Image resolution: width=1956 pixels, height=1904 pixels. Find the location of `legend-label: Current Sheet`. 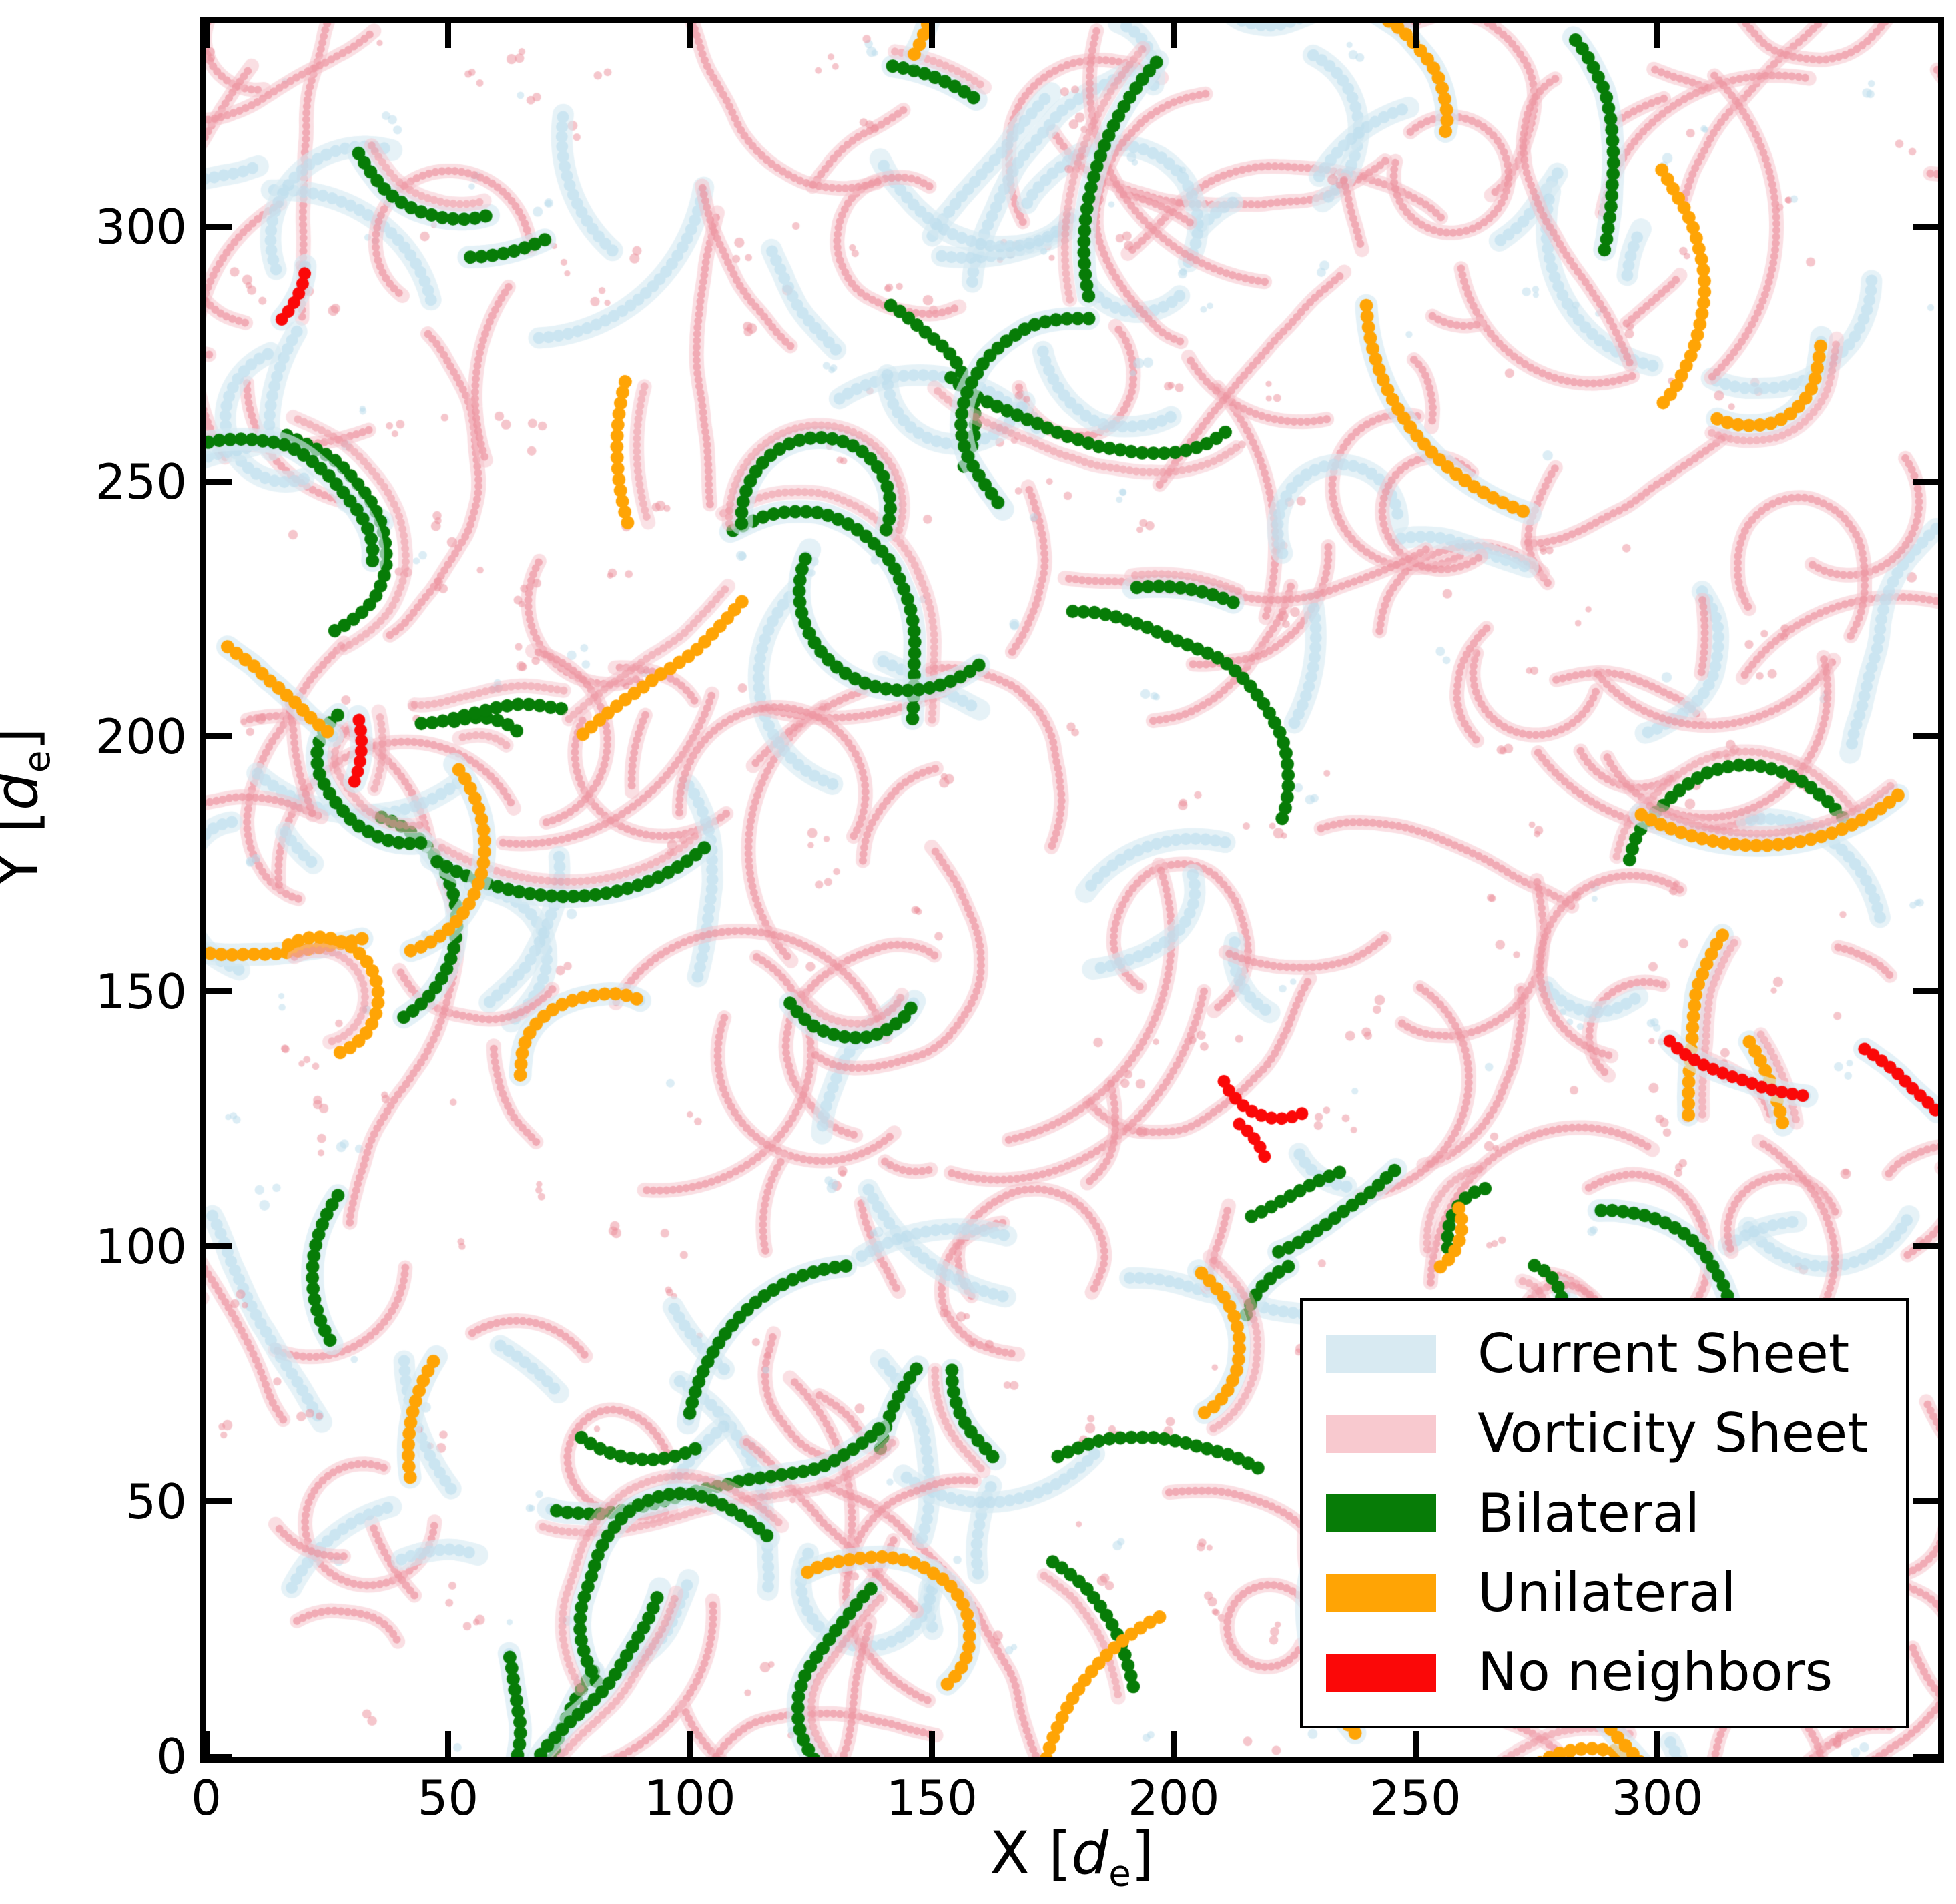

legend-label: Current Sheet is located at coordinates (1664, 1354).